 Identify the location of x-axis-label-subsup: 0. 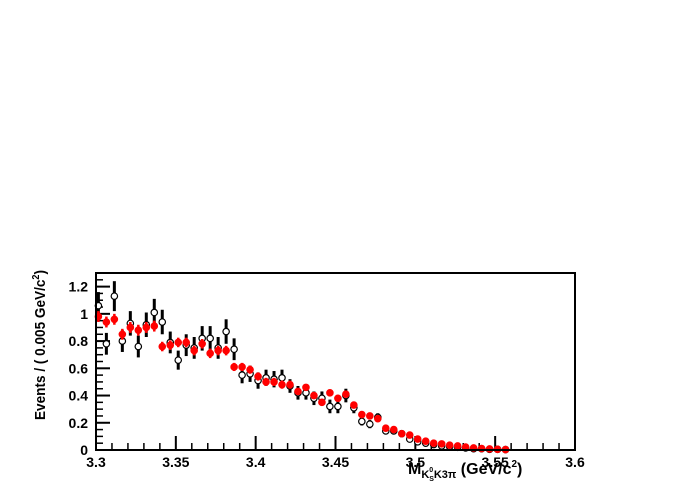
(431, 470).